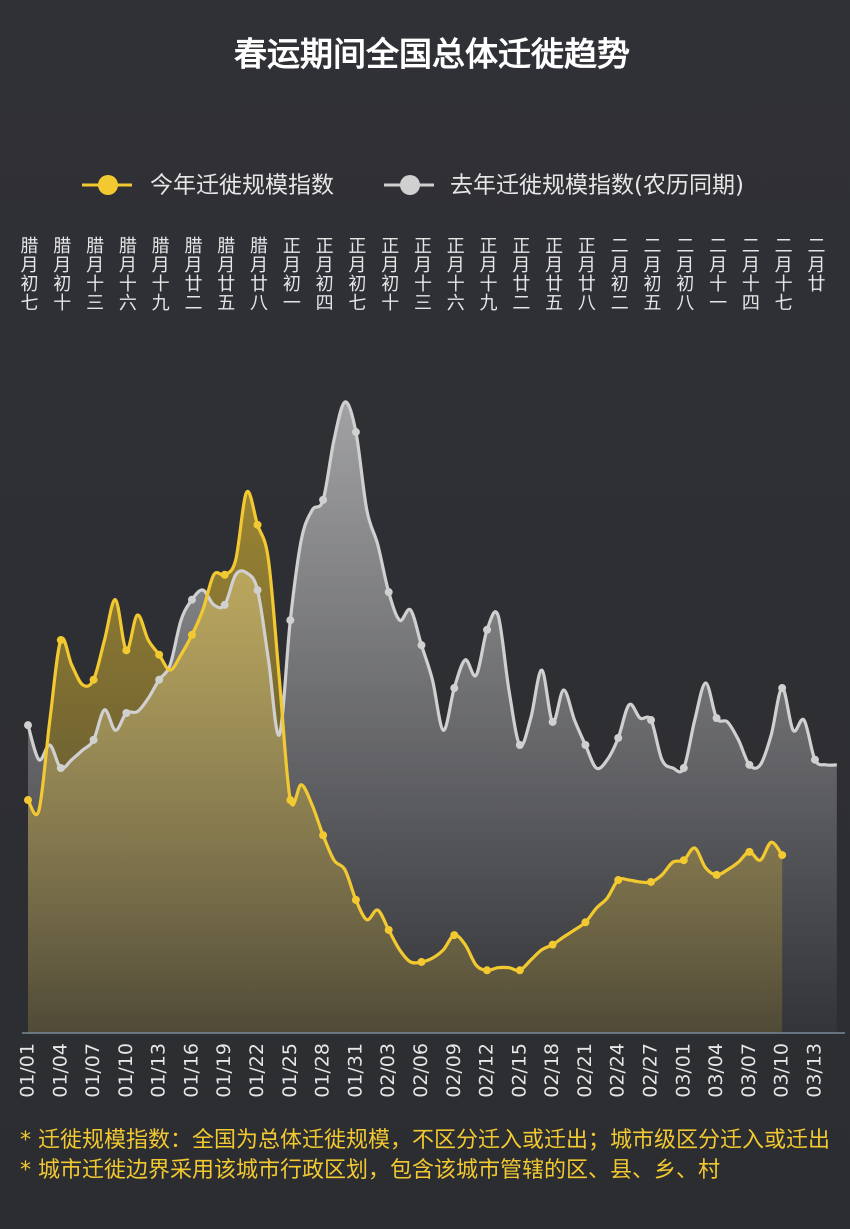 The width and height of the screenshot is (850, 1229). I want to click on lunar-label: 二月初八, so click(683, 274).